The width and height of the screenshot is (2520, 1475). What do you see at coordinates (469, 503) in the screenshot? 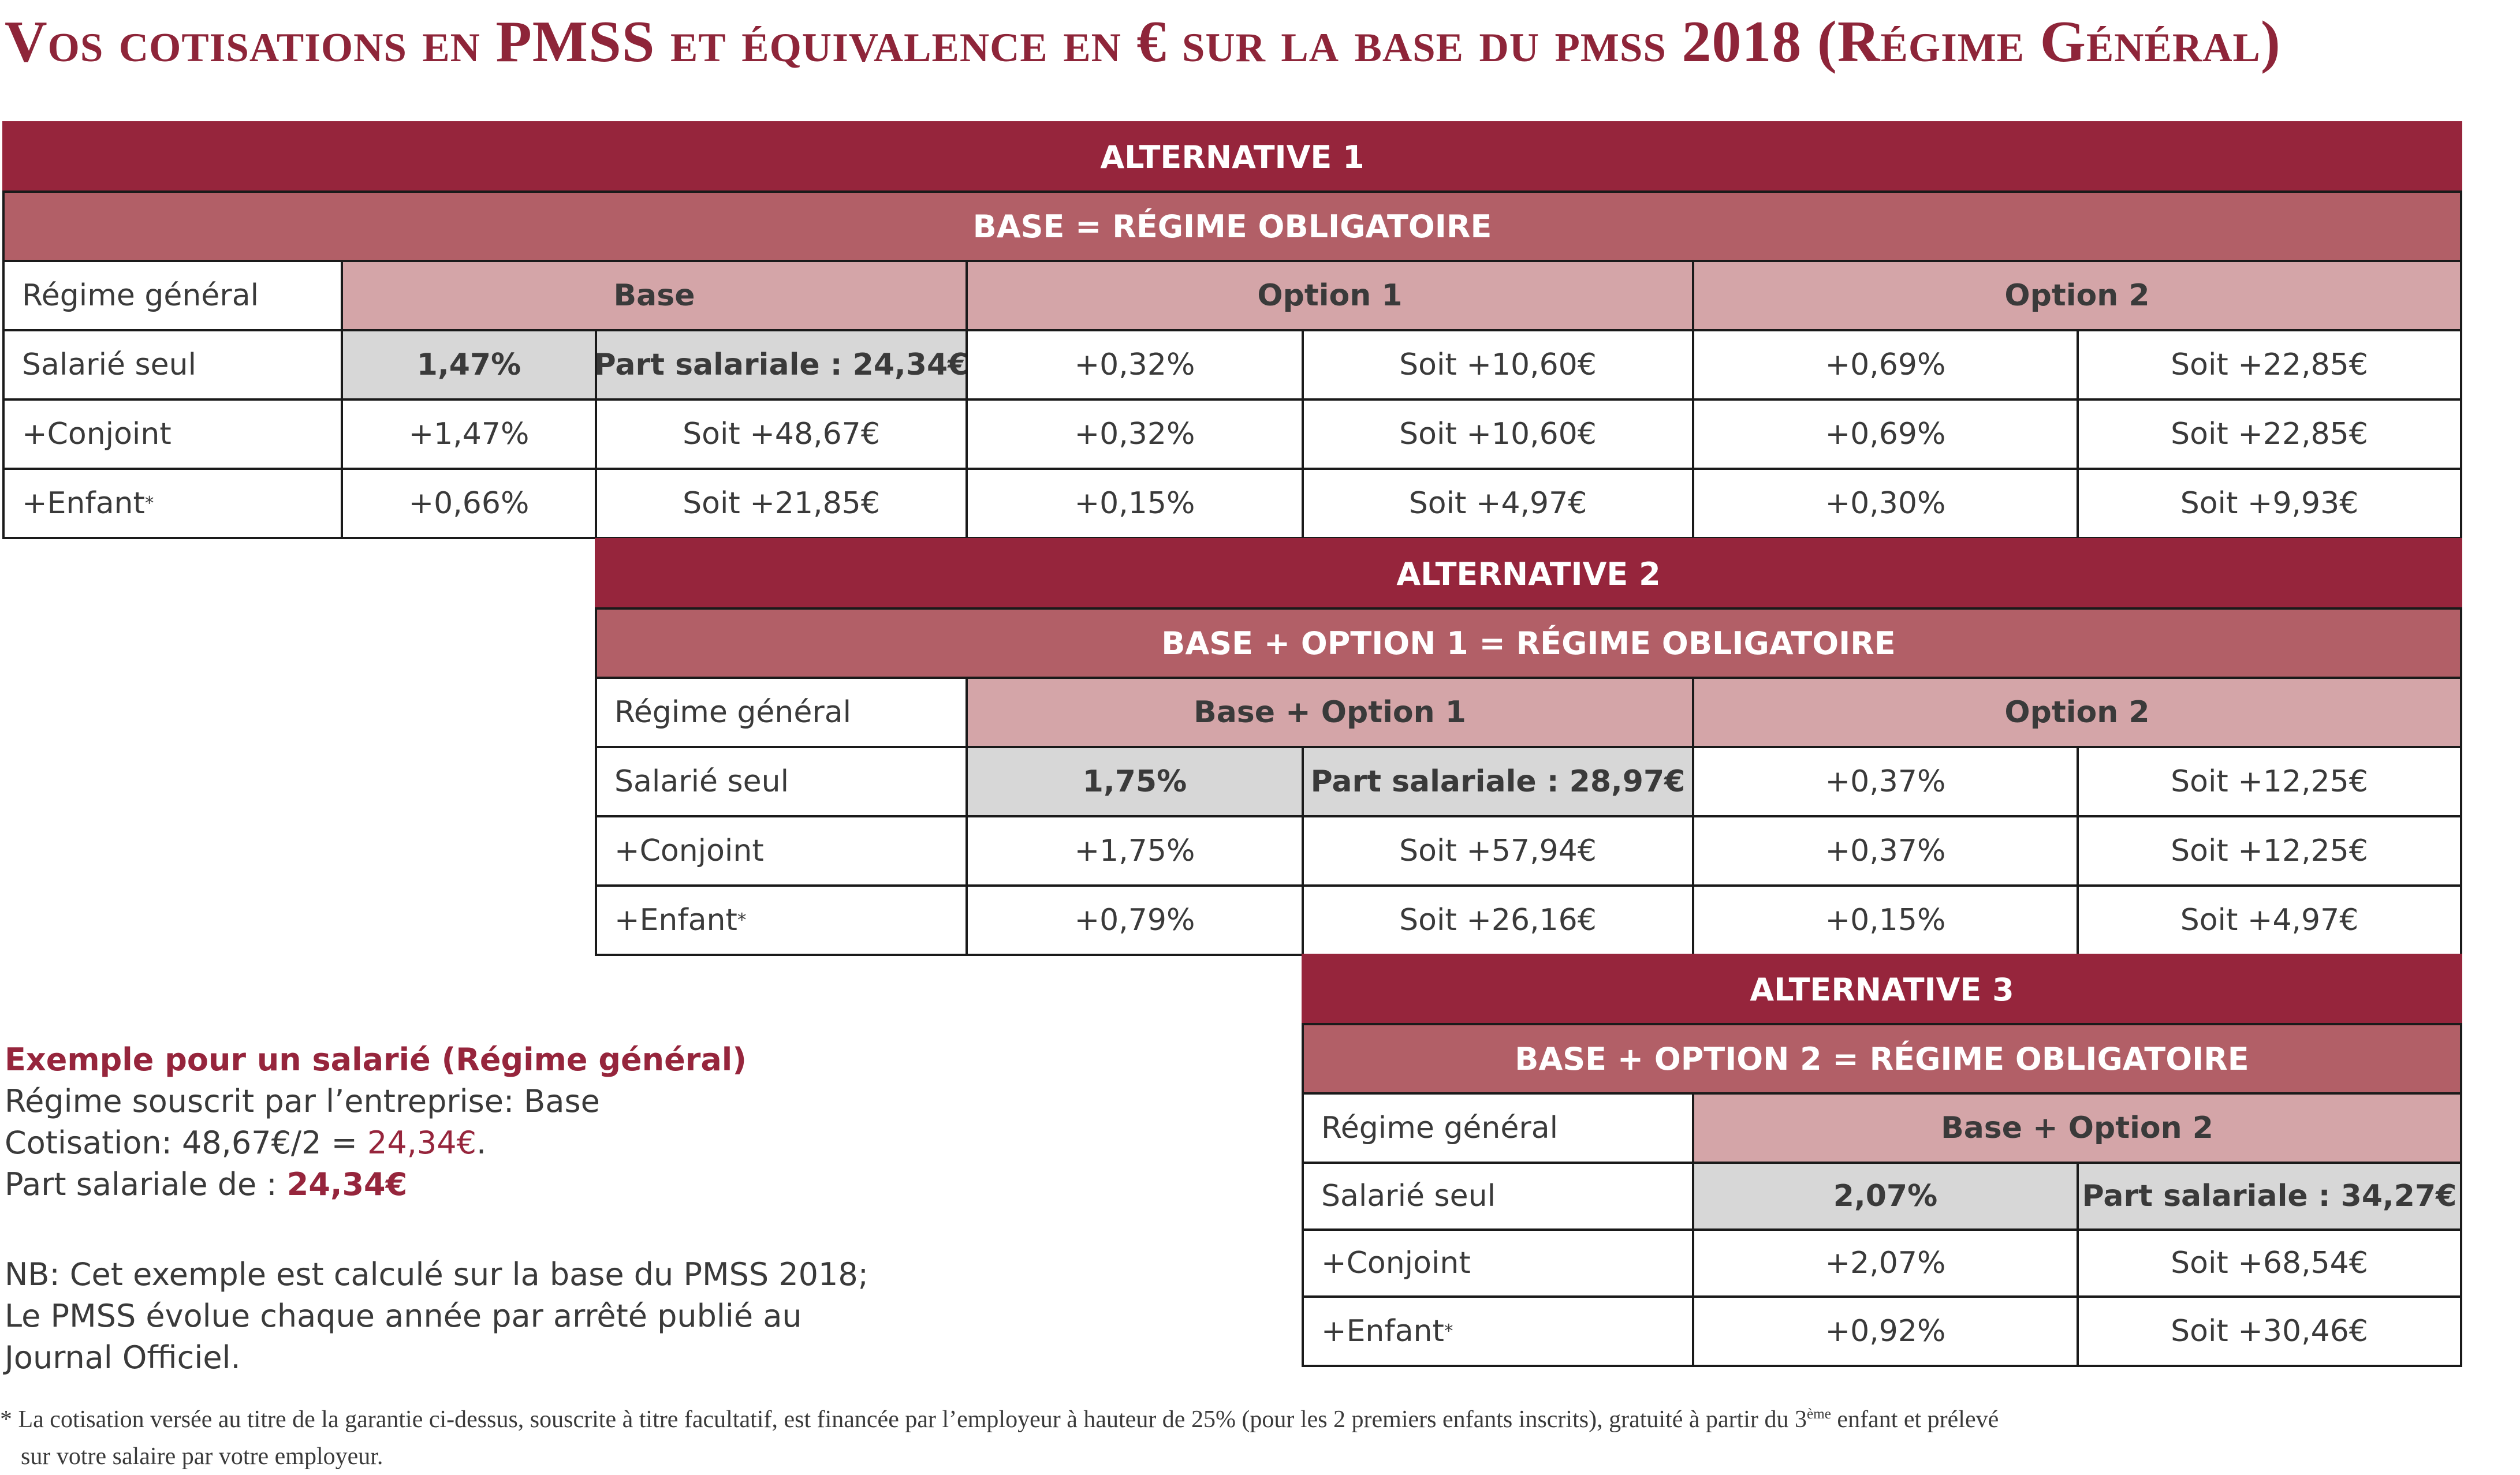
I see `alt1-row3-base-rate: +0,66%` at bounding box center [469, 503].